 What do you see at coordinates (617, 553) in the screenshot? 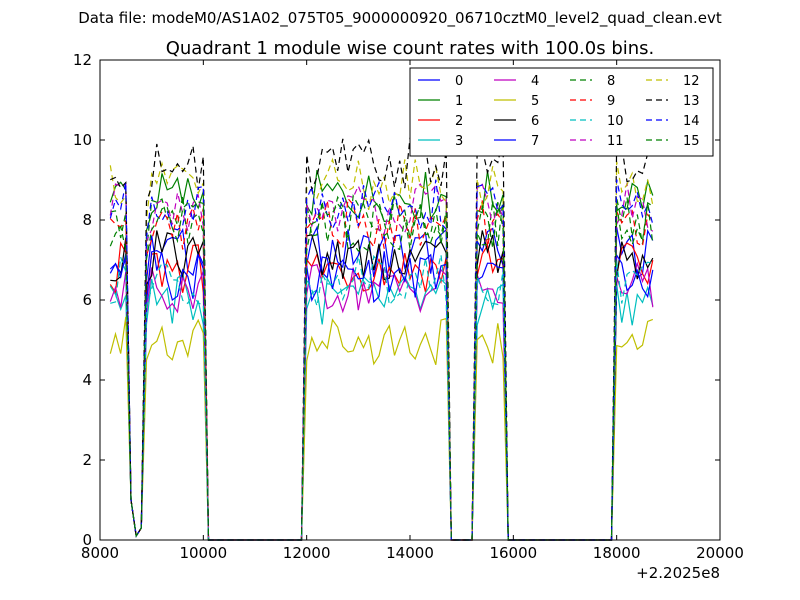
I see `x-tick-label: 18000` at bounding box center [617, 553].